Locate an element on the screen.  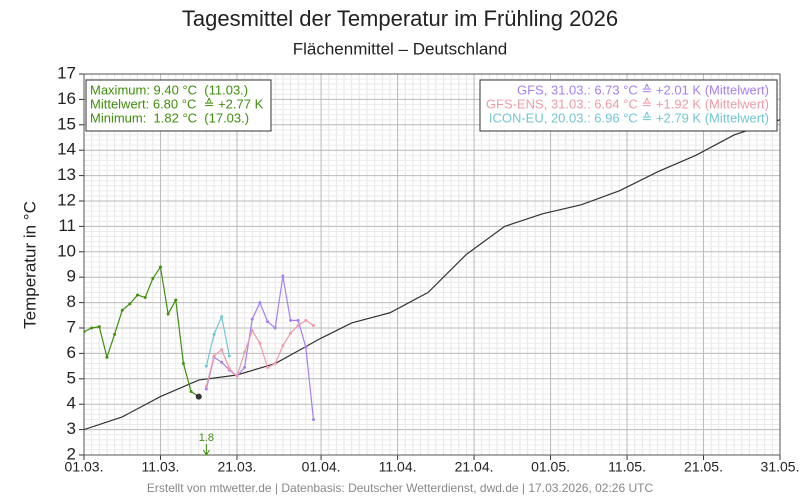
x-tick-label: 11.03. is located at coordinates (161, 467).